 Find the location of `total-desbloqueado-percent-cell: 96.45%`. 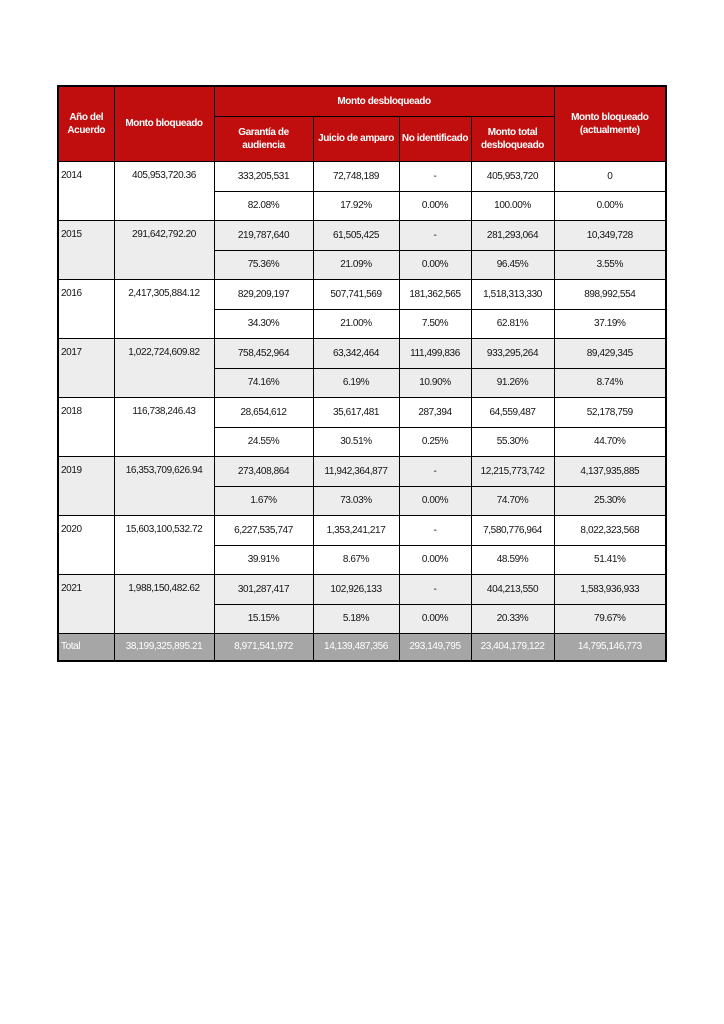

total-desbloqueado-percent-cell: 96.45% is located at coordinates (512, 264).